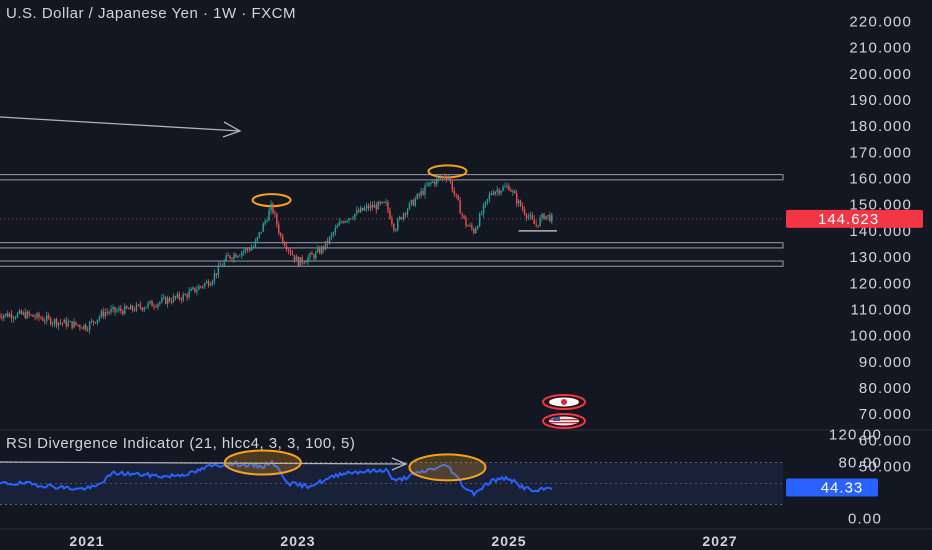  I want to click on rsi-trend-arrow-line, so click(203, 463).